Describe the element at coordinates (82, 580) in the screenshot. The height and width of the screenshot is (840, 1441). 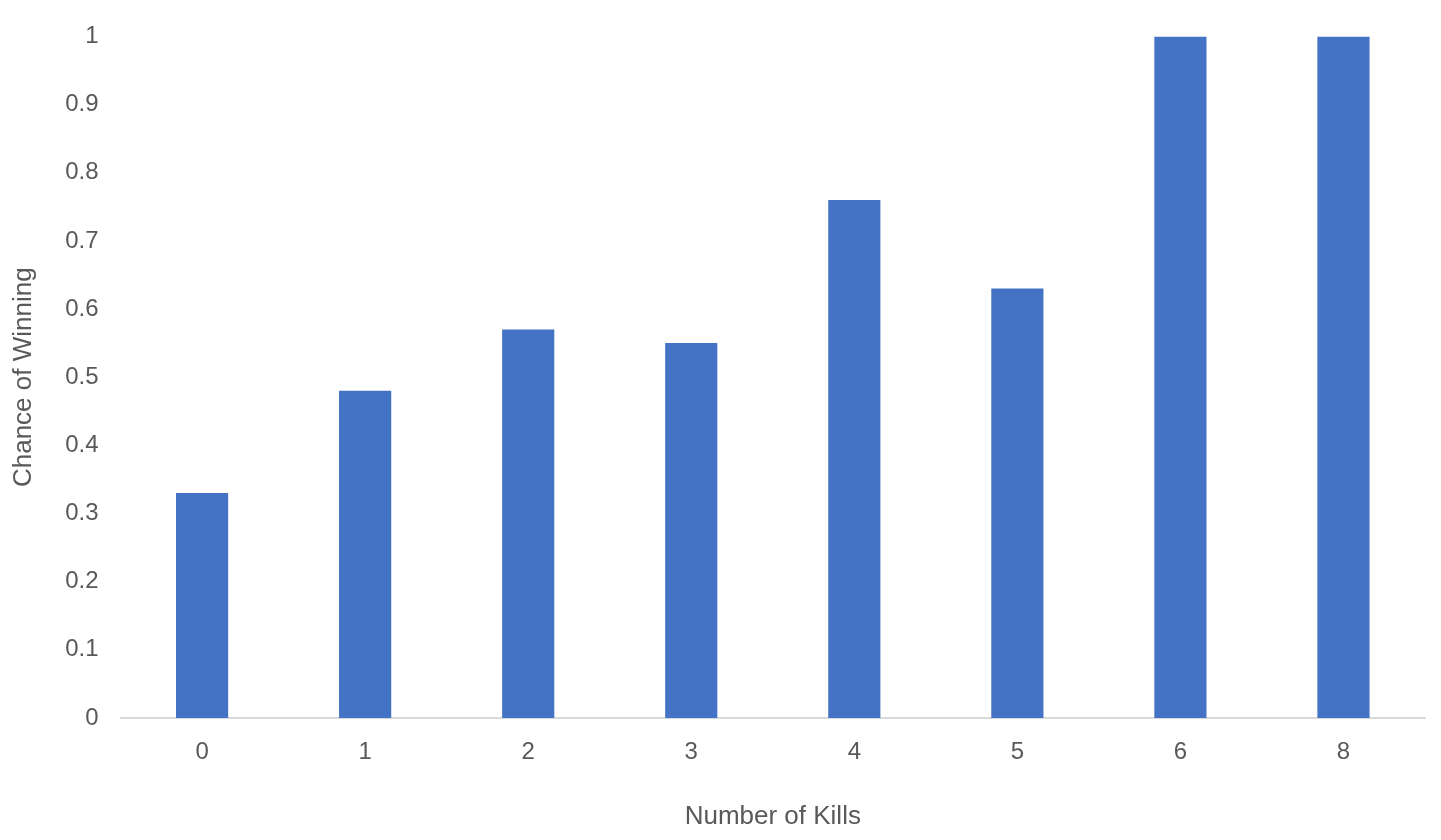
I see `y-tick-label: 0.2` at that location.